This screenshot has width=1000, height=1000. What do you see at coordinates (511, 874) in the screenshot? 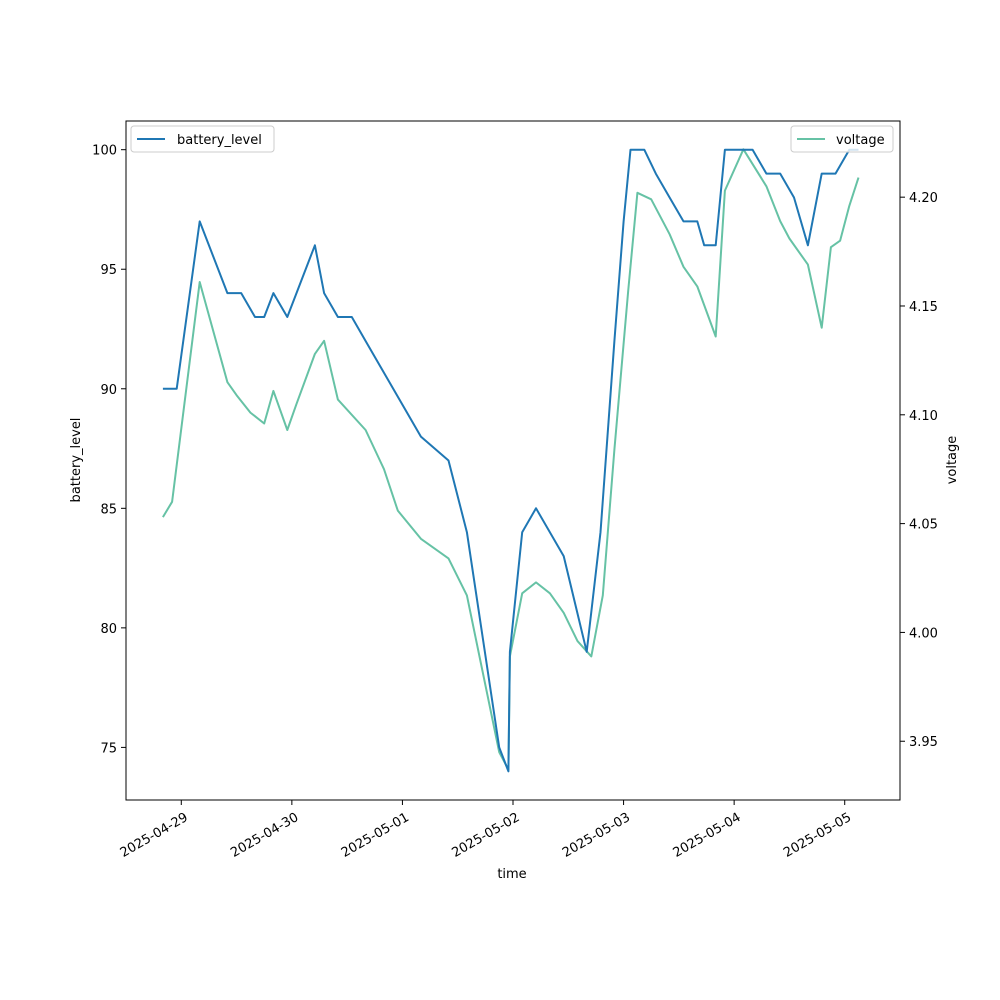
I see `x-axis-label: time` at bounding box center [511, 874].